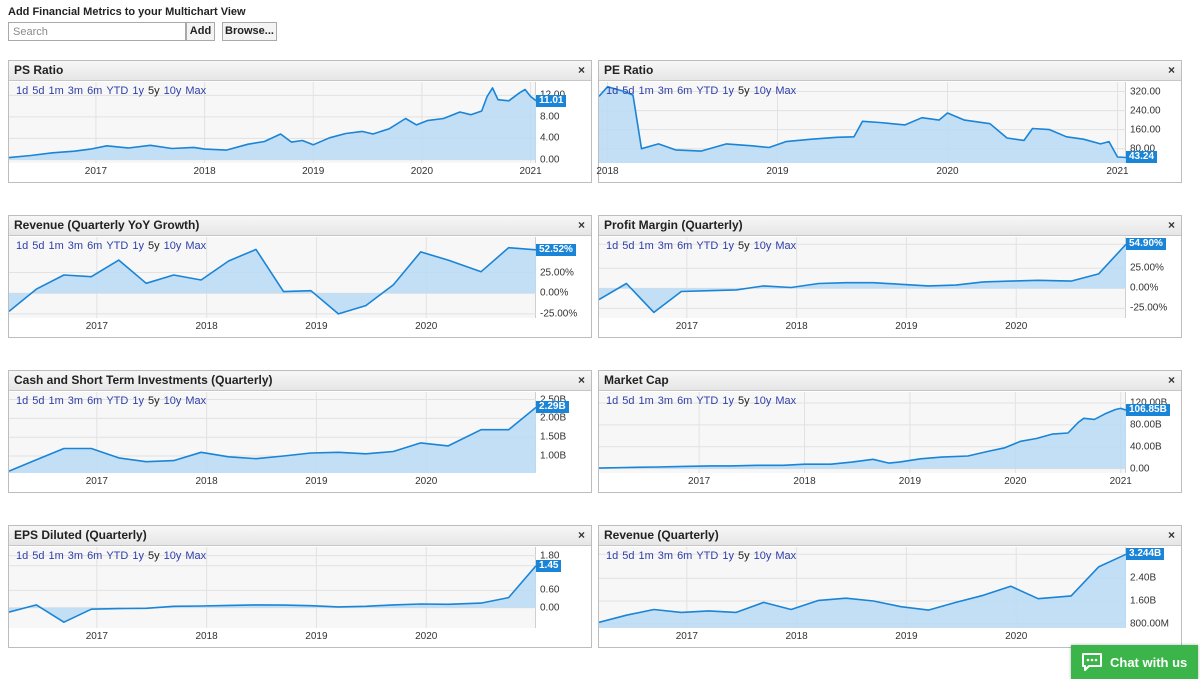 Image resolution: width=1200 pixels, height=679 pixels. I want to click on add-button: Add, so click(200, 31).